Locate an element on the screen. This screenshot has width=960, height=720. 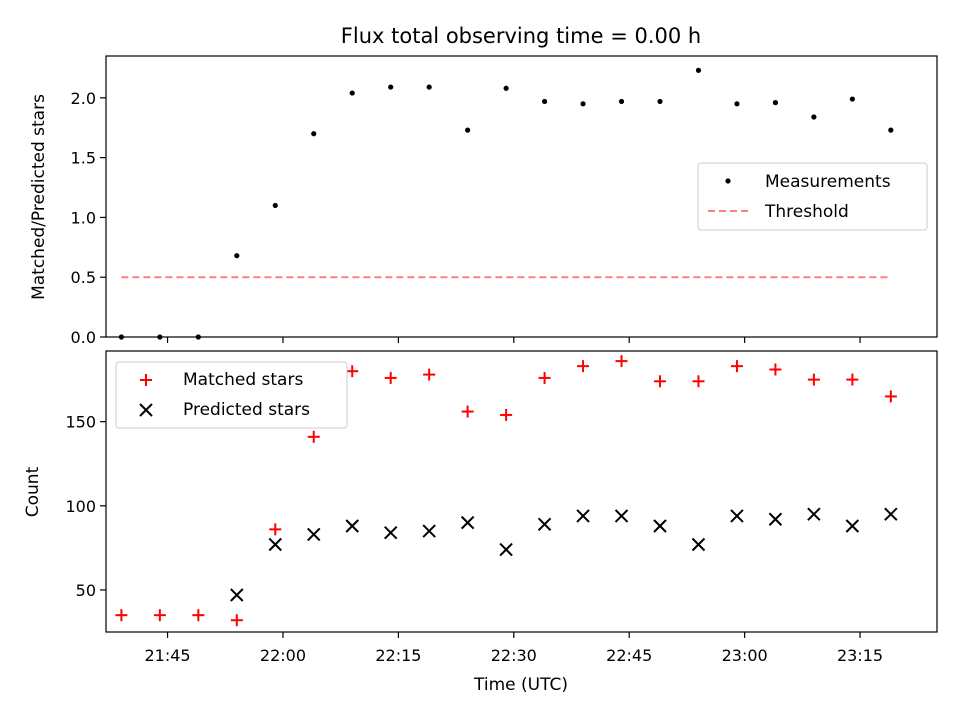
x-tick-label: 22:15 is located at coordinates (398, 655).